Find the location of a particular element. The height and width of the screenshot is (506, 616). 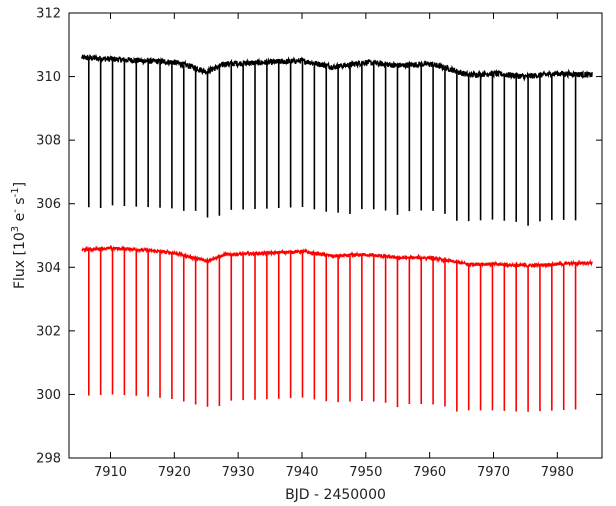

svg-text: Flux [103 e- s-1] is located at coordinates (19, 235).